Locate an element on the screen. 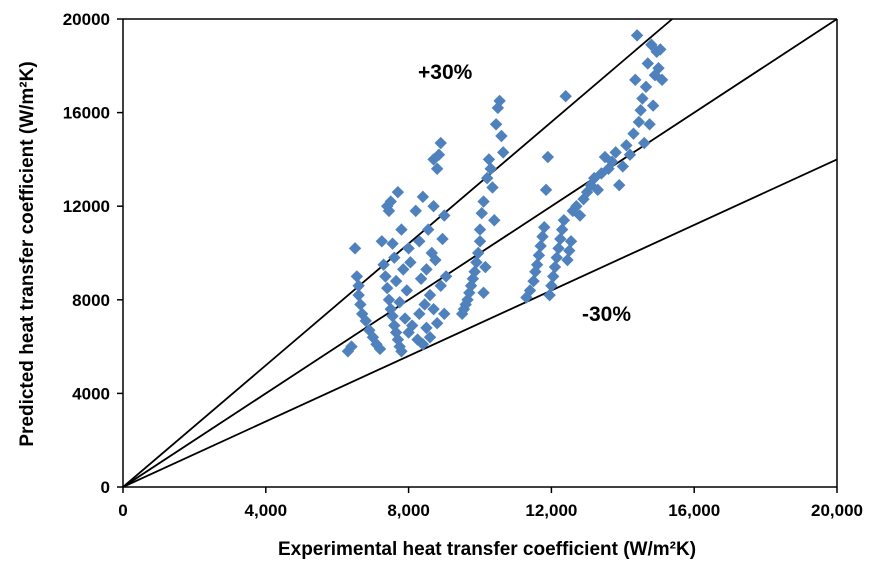 The image size is (870, 561). x-axis-ticks: 0 4,000 8,000 12,000 16,000 20,000 is located at coordinates (490, 503).